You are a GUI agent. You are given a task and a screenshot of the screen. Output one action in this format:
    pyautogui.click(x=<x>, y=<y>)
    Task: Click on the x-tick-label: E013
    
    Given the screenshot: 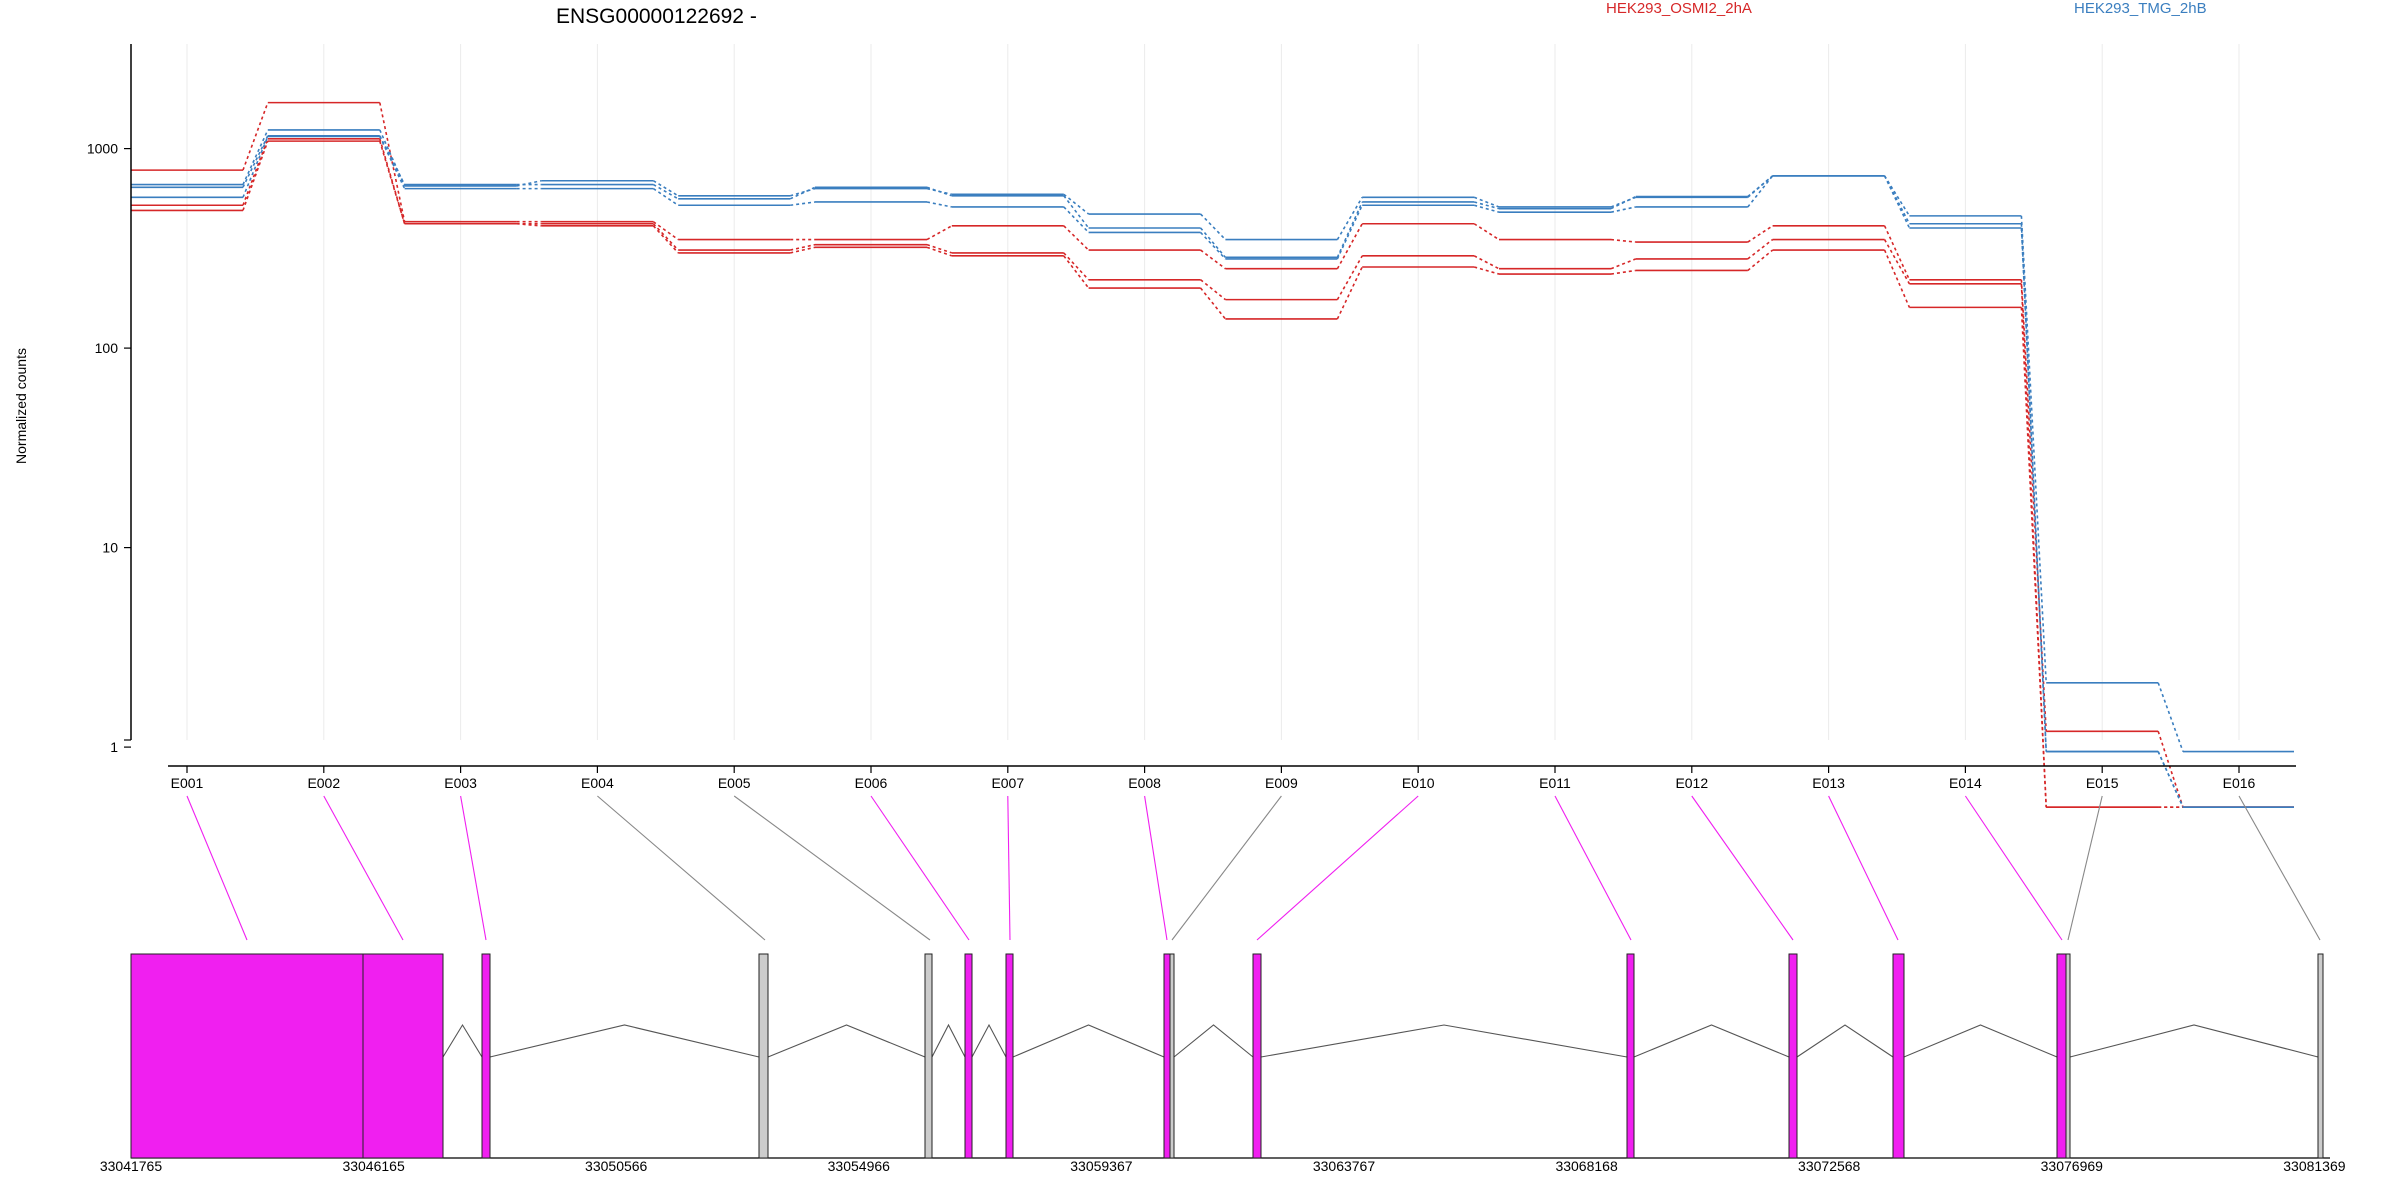 What is the action you would take?
    pyautogui.click(x=1828, y=783)
    